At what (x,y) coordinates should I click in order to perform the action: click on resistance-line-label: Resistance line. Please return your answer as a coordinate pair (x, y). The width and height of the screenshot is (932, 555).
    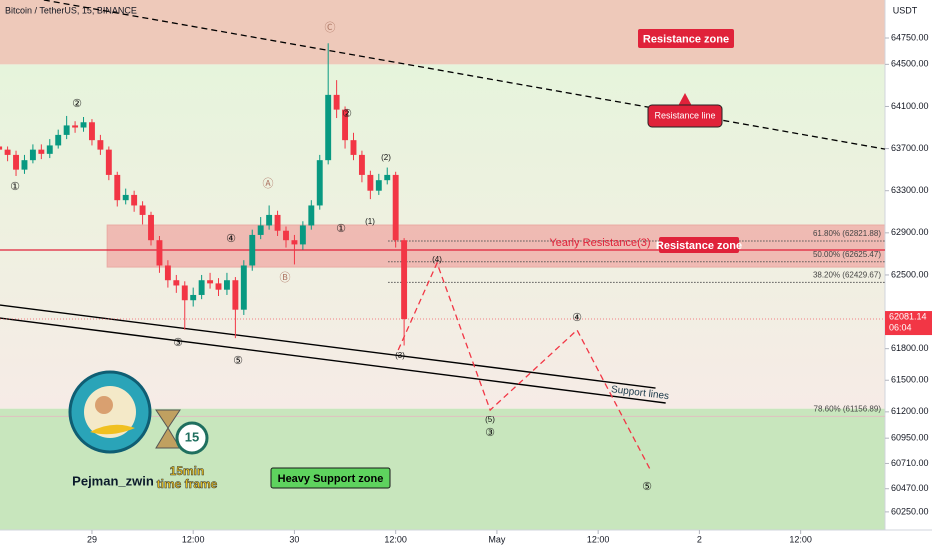
    Looking at the image, I should click on (684, 115).